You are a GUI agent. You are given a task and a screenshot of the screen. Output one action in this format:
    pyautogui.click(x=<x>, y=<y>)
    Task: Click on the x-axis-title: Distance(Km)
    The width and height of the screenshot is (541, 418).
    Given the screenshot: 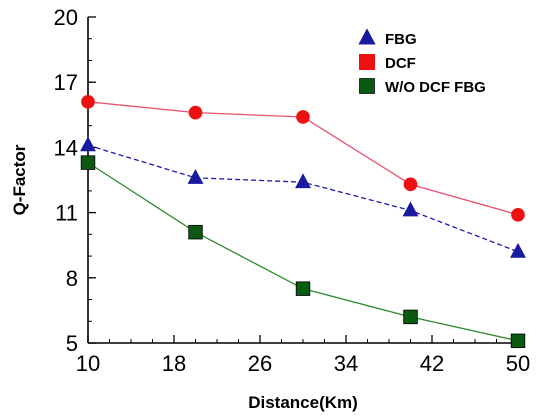 What is the action you would take?
    pyautogui.click(x=303, y=402)
    